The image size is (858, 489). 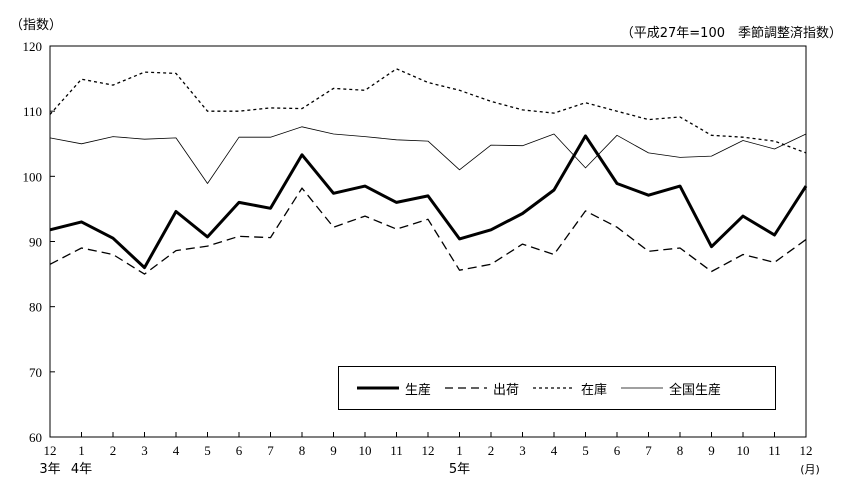 What do you see at coordinates (33, 176) in the screenshot?
I see `y-tick-label: 100` at bounding box center [33, 176].